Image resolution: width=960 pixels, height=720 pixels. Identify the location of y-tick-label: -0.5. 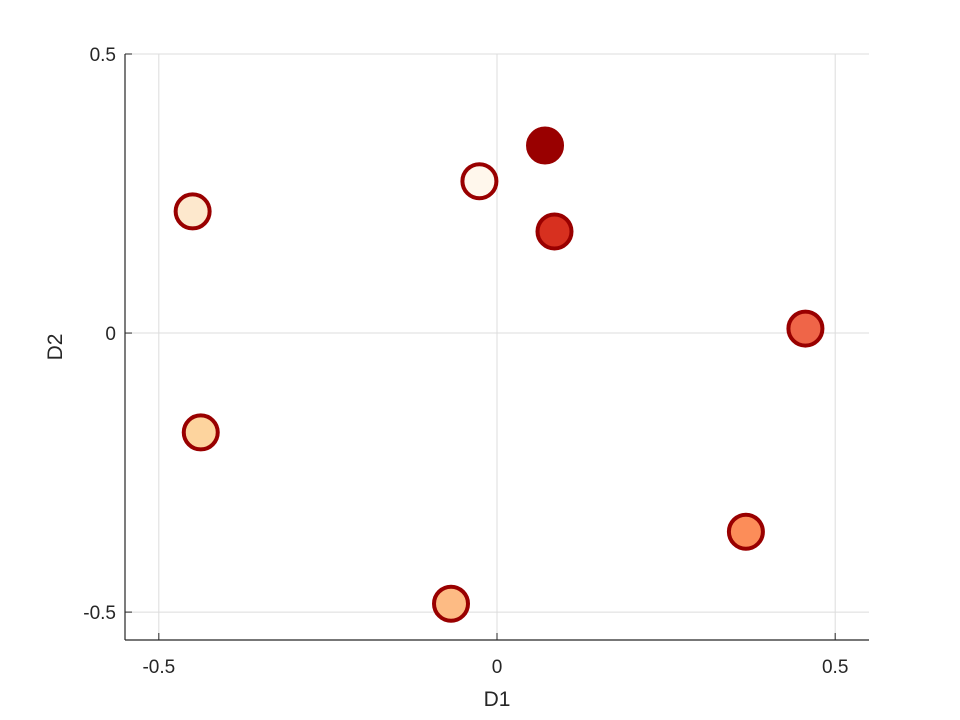
(99, 613).